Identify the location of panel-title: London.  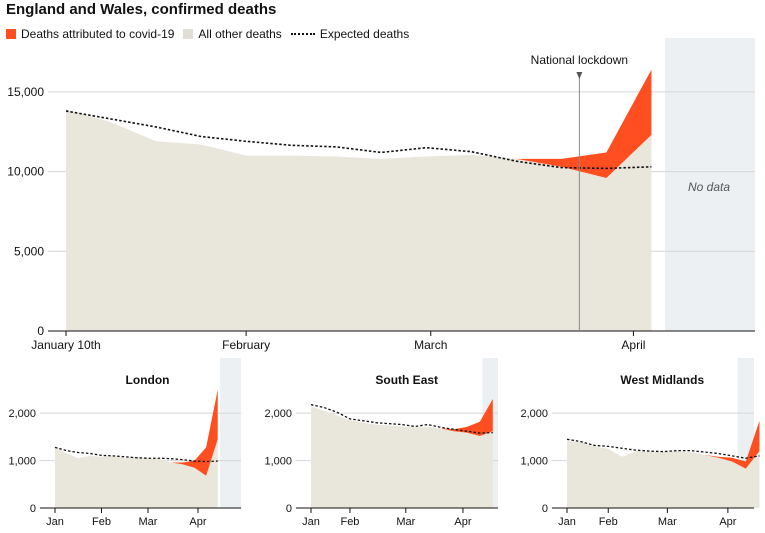
(148, 380).